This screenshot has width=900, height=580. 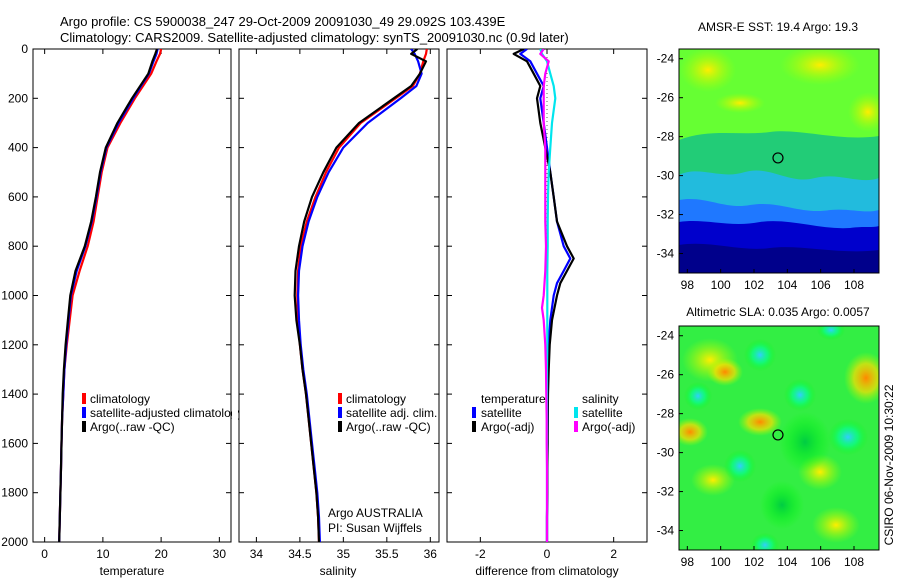 What do you see at coordinates (375, 528) in the screenshot?
I see `float-pi-label: PI: Susan Wijffels` at bounding box center [375, 528].